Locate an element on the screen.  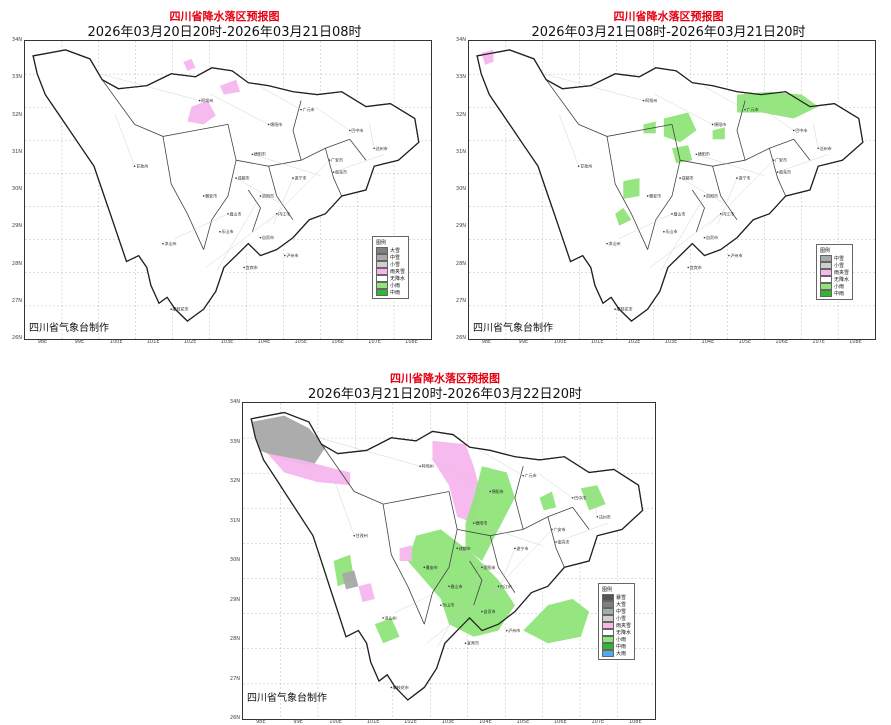
lat-tick-label: 28N is located at coordinates (16, 263).